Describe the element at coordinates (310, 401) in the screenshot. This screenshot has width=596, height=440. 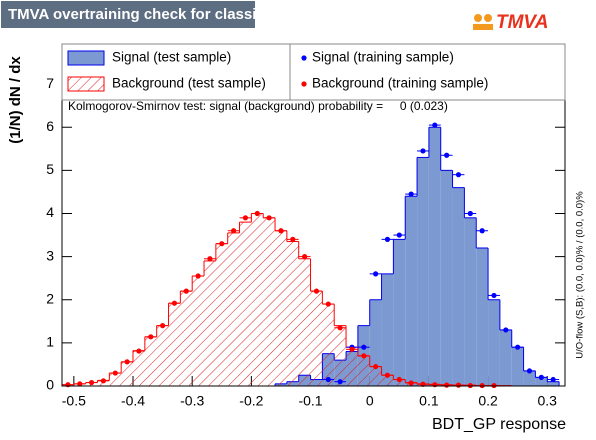
I see `x-tick-label: -0.1` at that location.